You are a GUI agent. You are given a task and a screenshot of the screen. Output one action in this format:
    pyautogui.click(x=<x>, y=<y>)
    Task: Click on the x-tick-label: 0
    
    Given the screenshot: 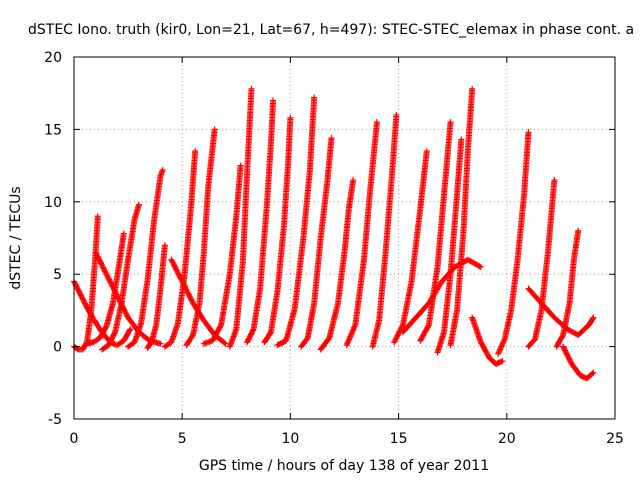 What is the action you would take?
    pyautogui.click(x=74, y=439)
    